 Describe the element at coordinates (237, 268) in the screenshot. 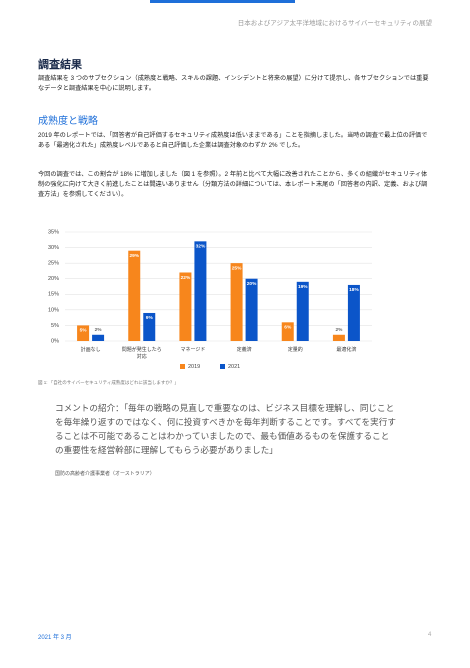

I see `value-label: 25%` at that location.